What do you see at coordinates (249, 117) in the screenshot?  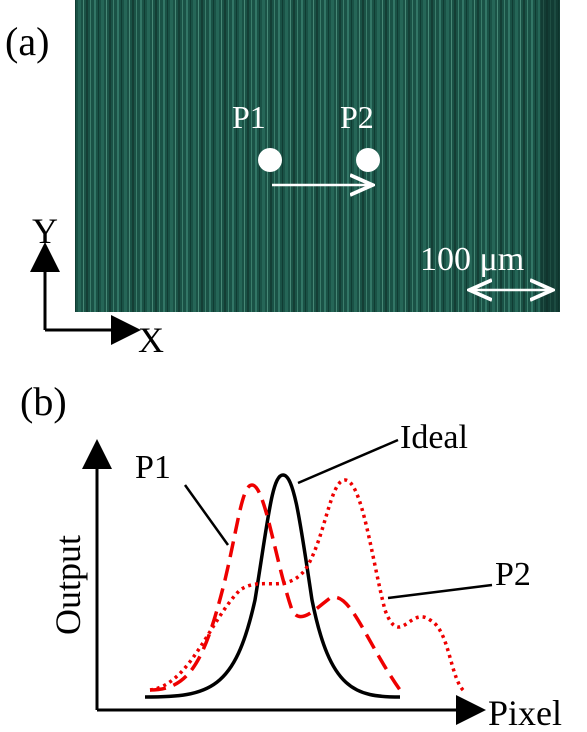 I see `point-label: P1` at bounding box center [249, 117].